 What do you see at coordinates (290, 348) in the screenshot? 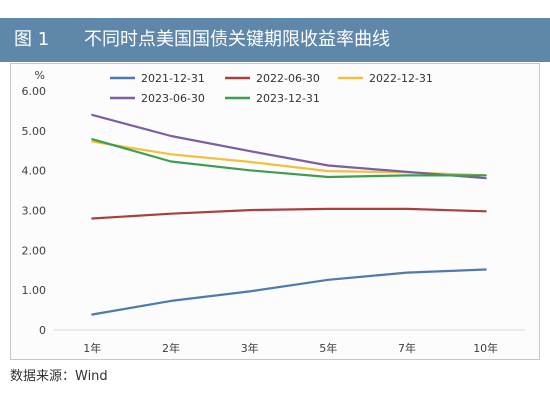
I see `x-axis: 1年 2年 3年 5年 7年 10年` at bounding box center [290, 348].